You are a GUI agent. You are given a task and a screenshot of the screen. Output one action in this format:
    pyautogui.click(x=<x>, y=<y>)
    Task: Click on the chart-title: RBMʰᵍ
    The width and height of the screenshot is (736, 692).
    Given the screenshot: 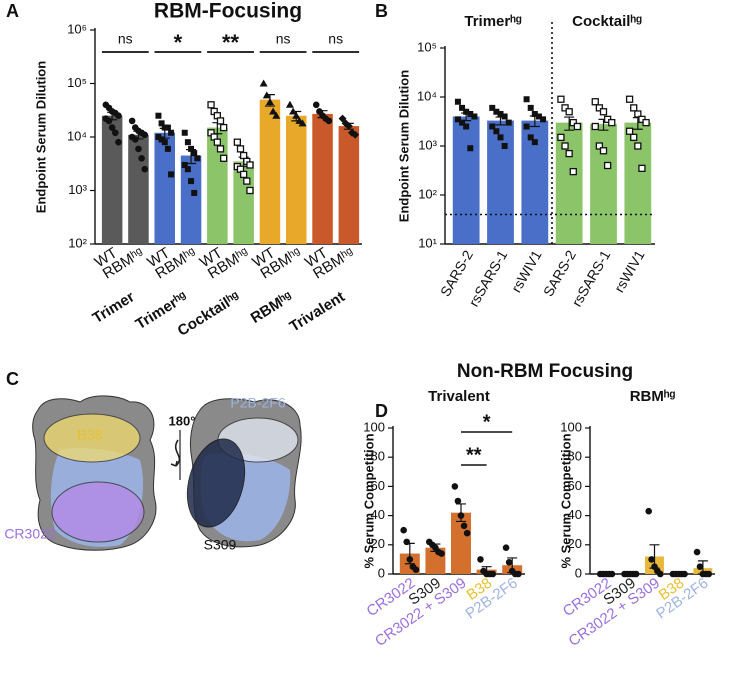 What is the action you would take?
    pyautogui.click(x=653, y=396)
    